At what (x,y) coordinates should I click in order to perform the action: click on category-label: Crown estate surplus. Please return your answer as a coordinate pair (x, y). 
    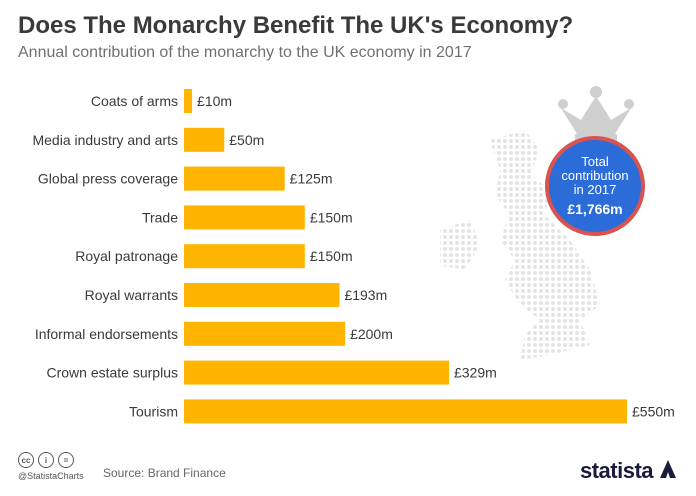
    Looking at the image, I should click on (112, 373).